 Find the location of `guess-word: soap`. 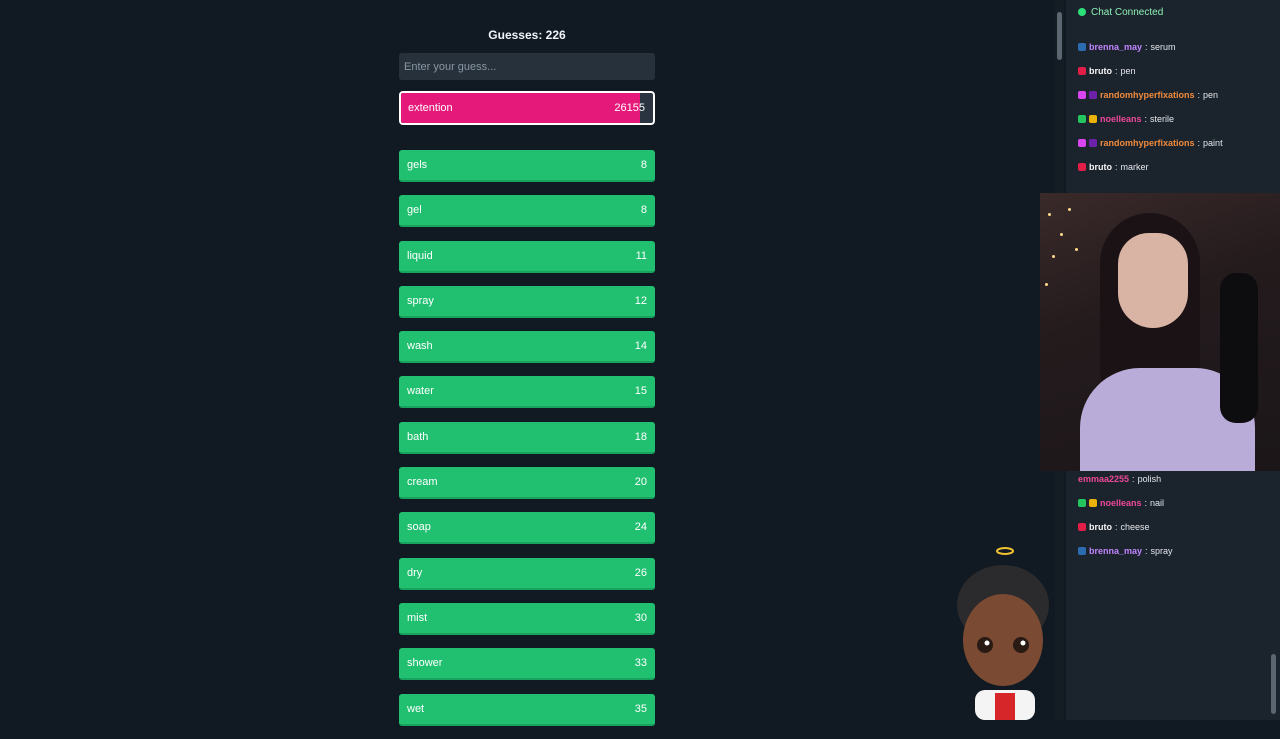

guess-word: soap is located at coordinates (419, 527).